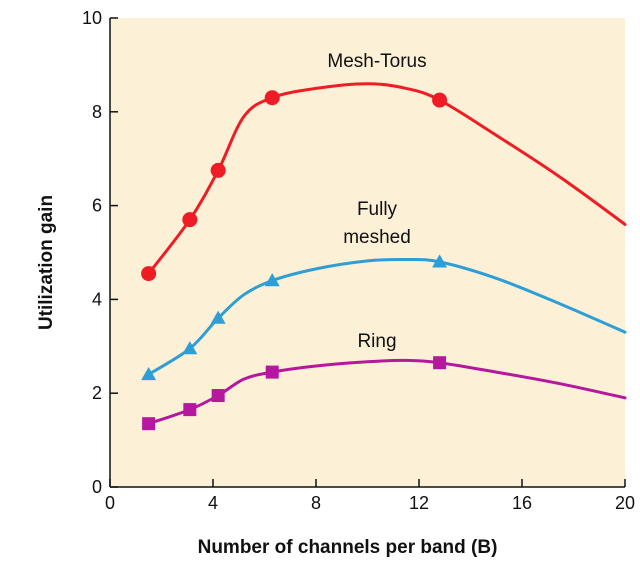 This screenshot has height=565, width=640. Describe the element at coordinates (97, 206) in the screenshot. I see `y-tick-label: 6` at that location.